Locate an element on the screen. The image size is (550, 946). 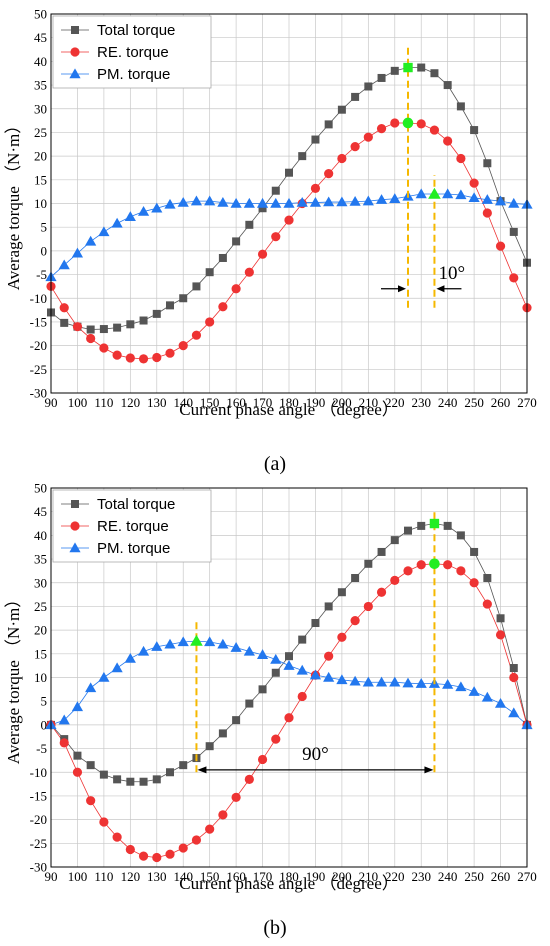
x-tick-label: 110 is located at coordinates (103, 402).